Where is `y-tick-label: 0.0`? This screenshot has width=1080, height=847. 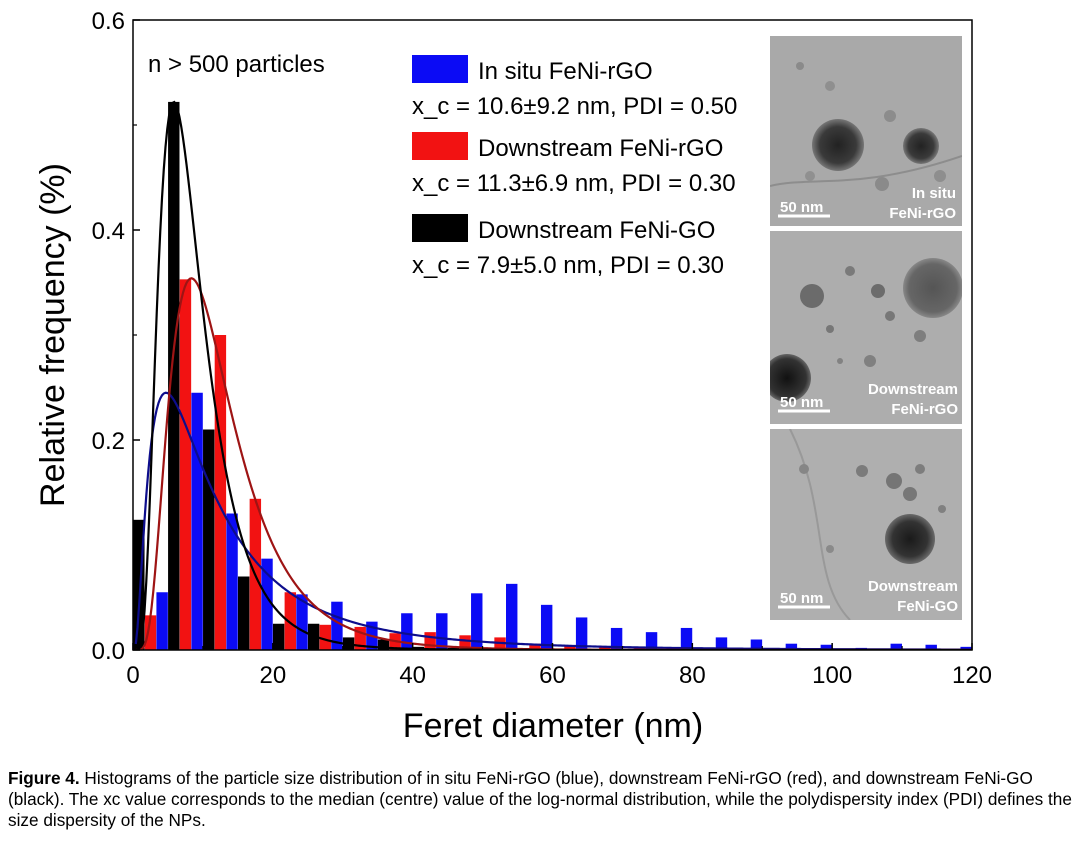 y-tick-label: 0.0 is located at coordinates (108, 651).